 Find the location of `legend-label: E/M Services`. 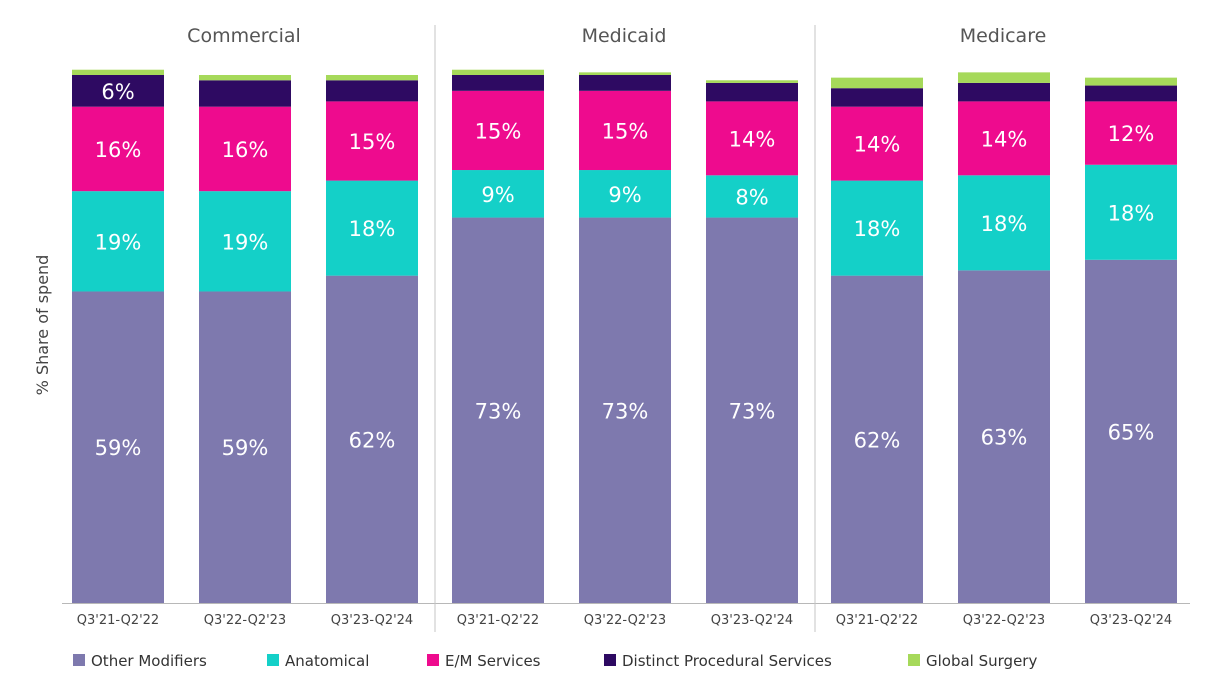

legend-label: E/M Services is located at coordinates (493, 661).